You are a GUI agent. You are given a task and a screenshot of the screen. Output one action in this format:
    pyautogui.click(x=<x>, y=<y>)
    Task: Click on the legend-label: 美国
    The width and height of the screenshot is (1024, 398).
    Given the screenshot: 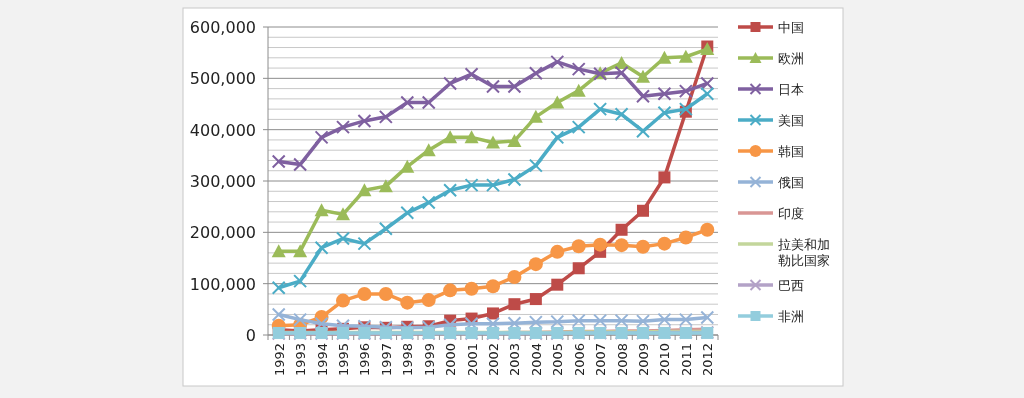 What is the action you would take?
    pyautogui.click(x=791, y=120)
    